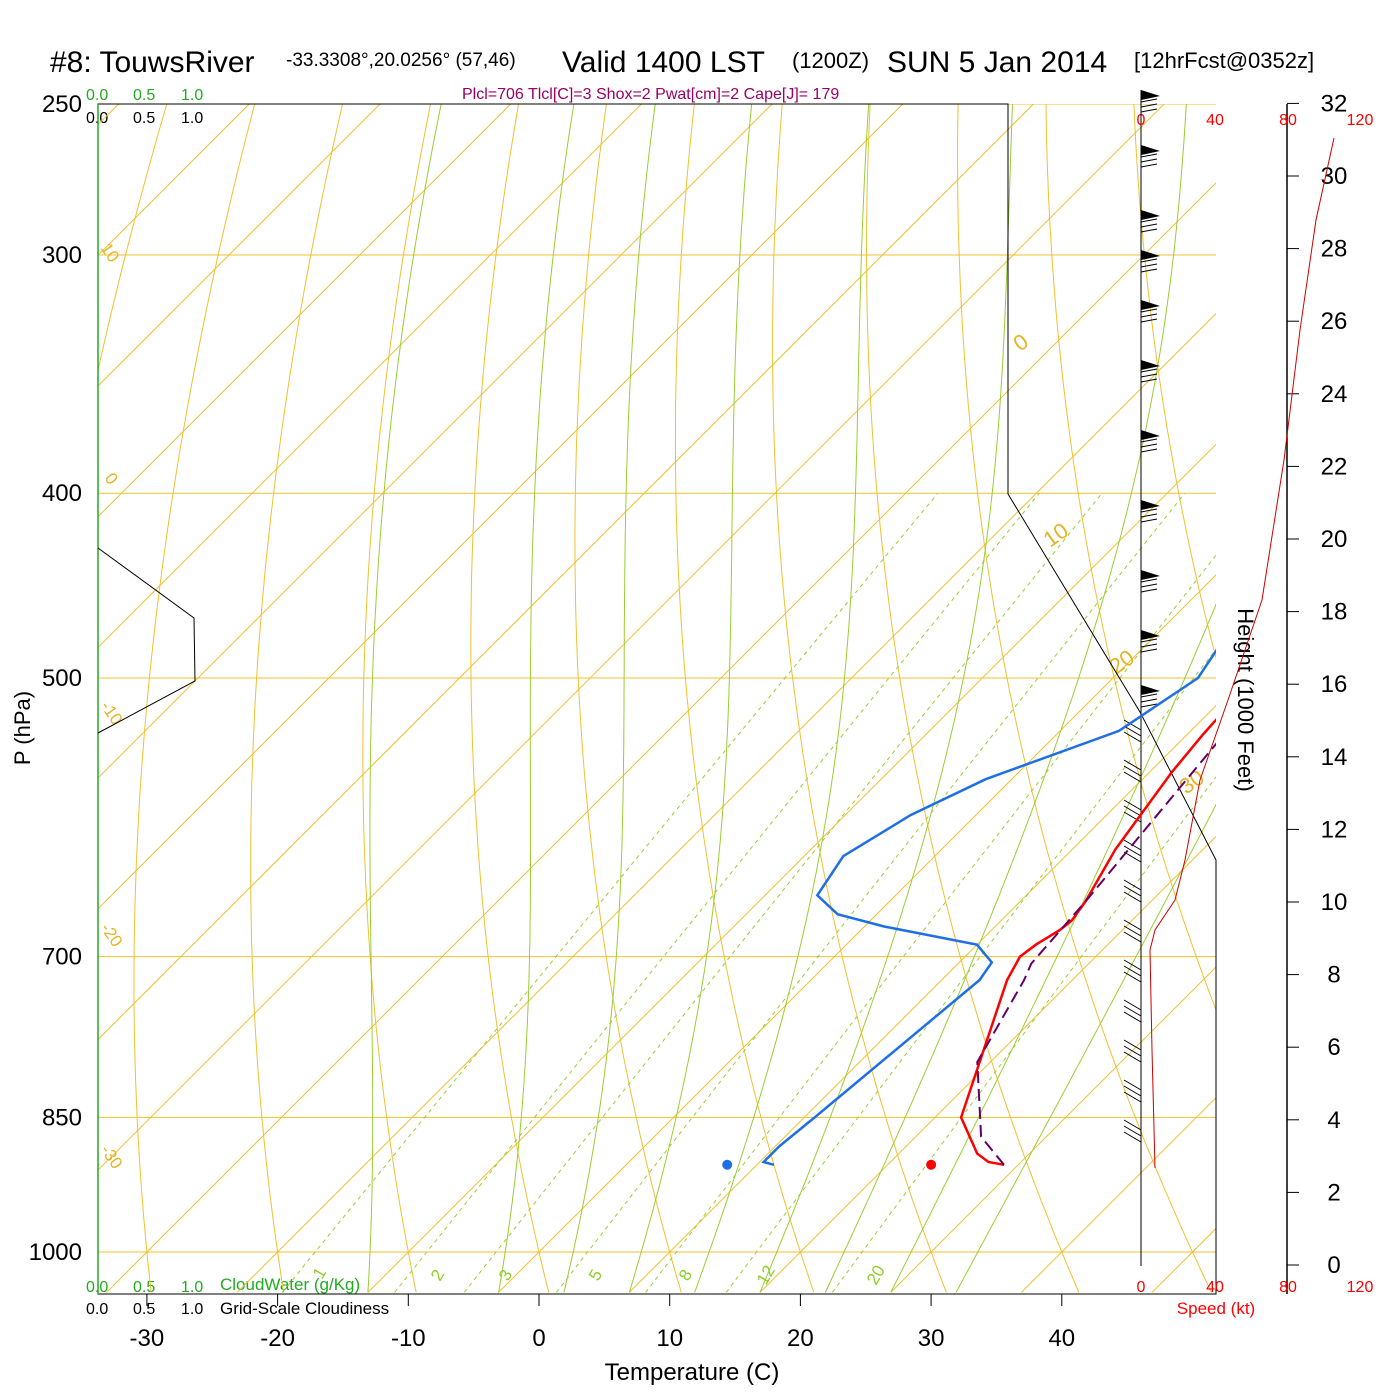 This screenshot has width=1400, height=1400. I want to click on cloud-tick-top-1: 0.5, so click(144, 95).